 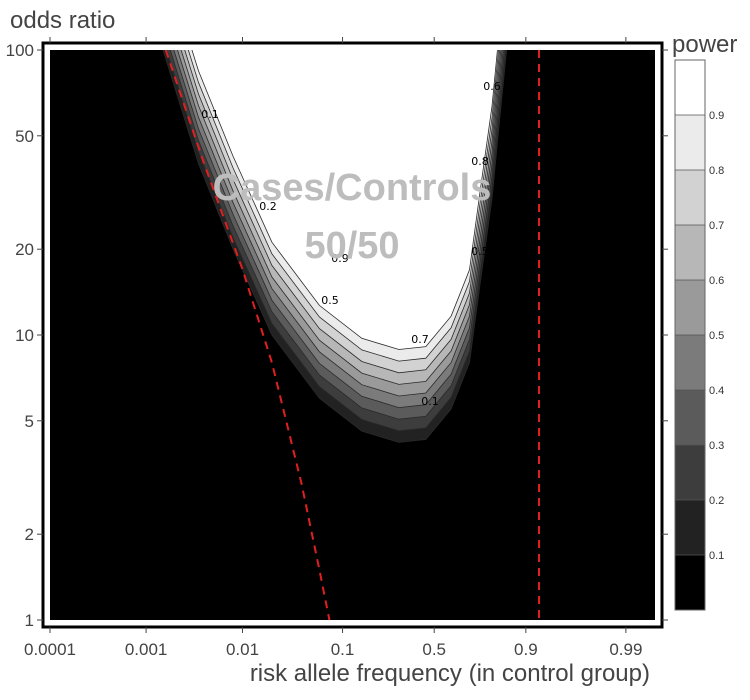 I want to click on y-tick-label: 5, so click(x=29, y=421).